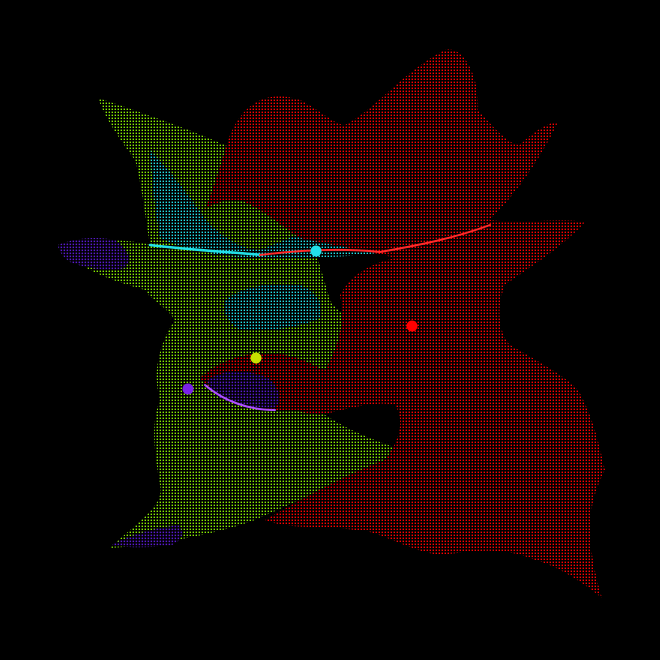  I want to click on violet-rim-highlight, so click(240, 397).